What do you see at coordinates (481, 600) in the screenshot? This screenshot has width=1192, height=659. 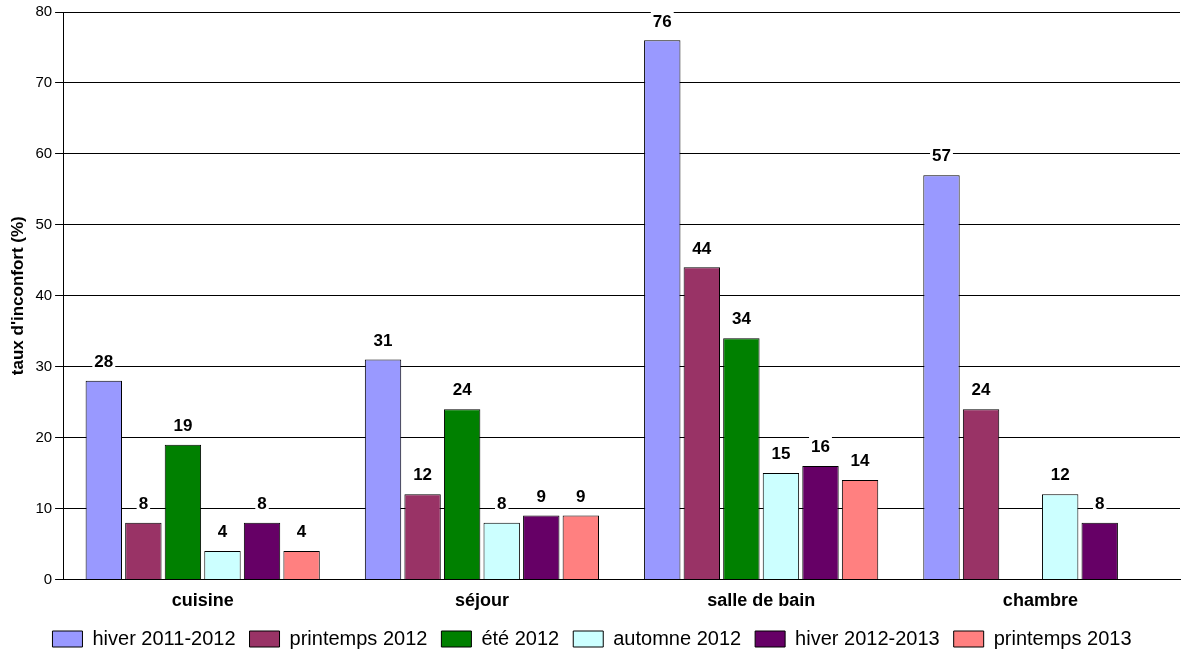 I see `x-tick-label: séjour` at bounding box center [481, 600].